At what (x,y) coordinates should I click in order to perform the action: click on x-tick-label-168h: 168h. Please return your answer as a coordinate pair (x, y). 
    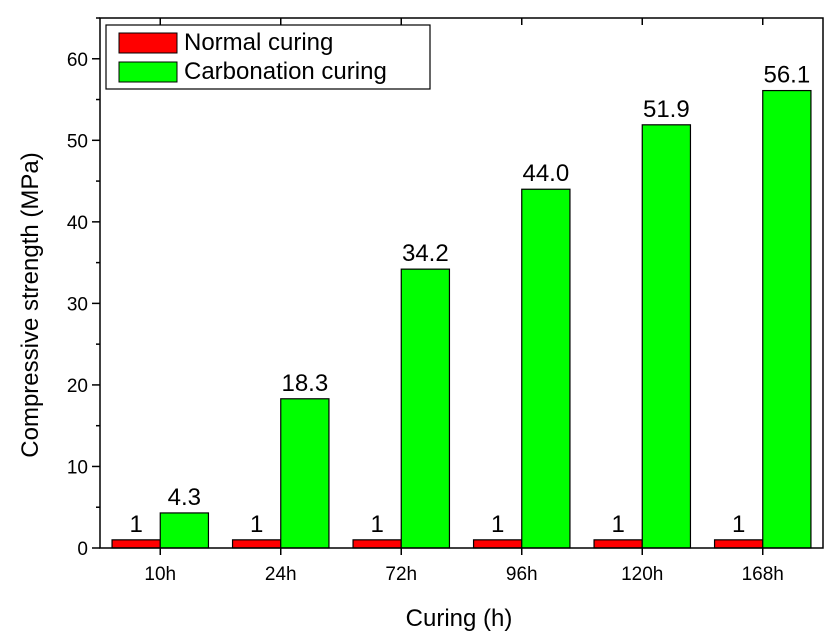
    Looking at the image, I should click on (763, 574).